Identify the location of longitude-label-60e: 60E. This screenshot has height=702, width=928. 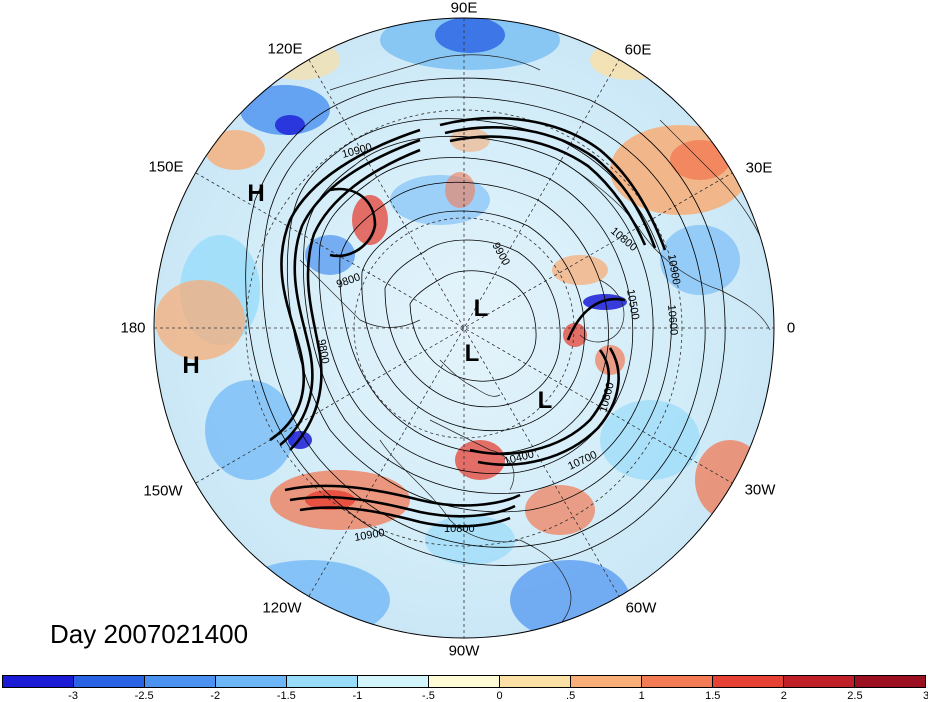
(638, 50).